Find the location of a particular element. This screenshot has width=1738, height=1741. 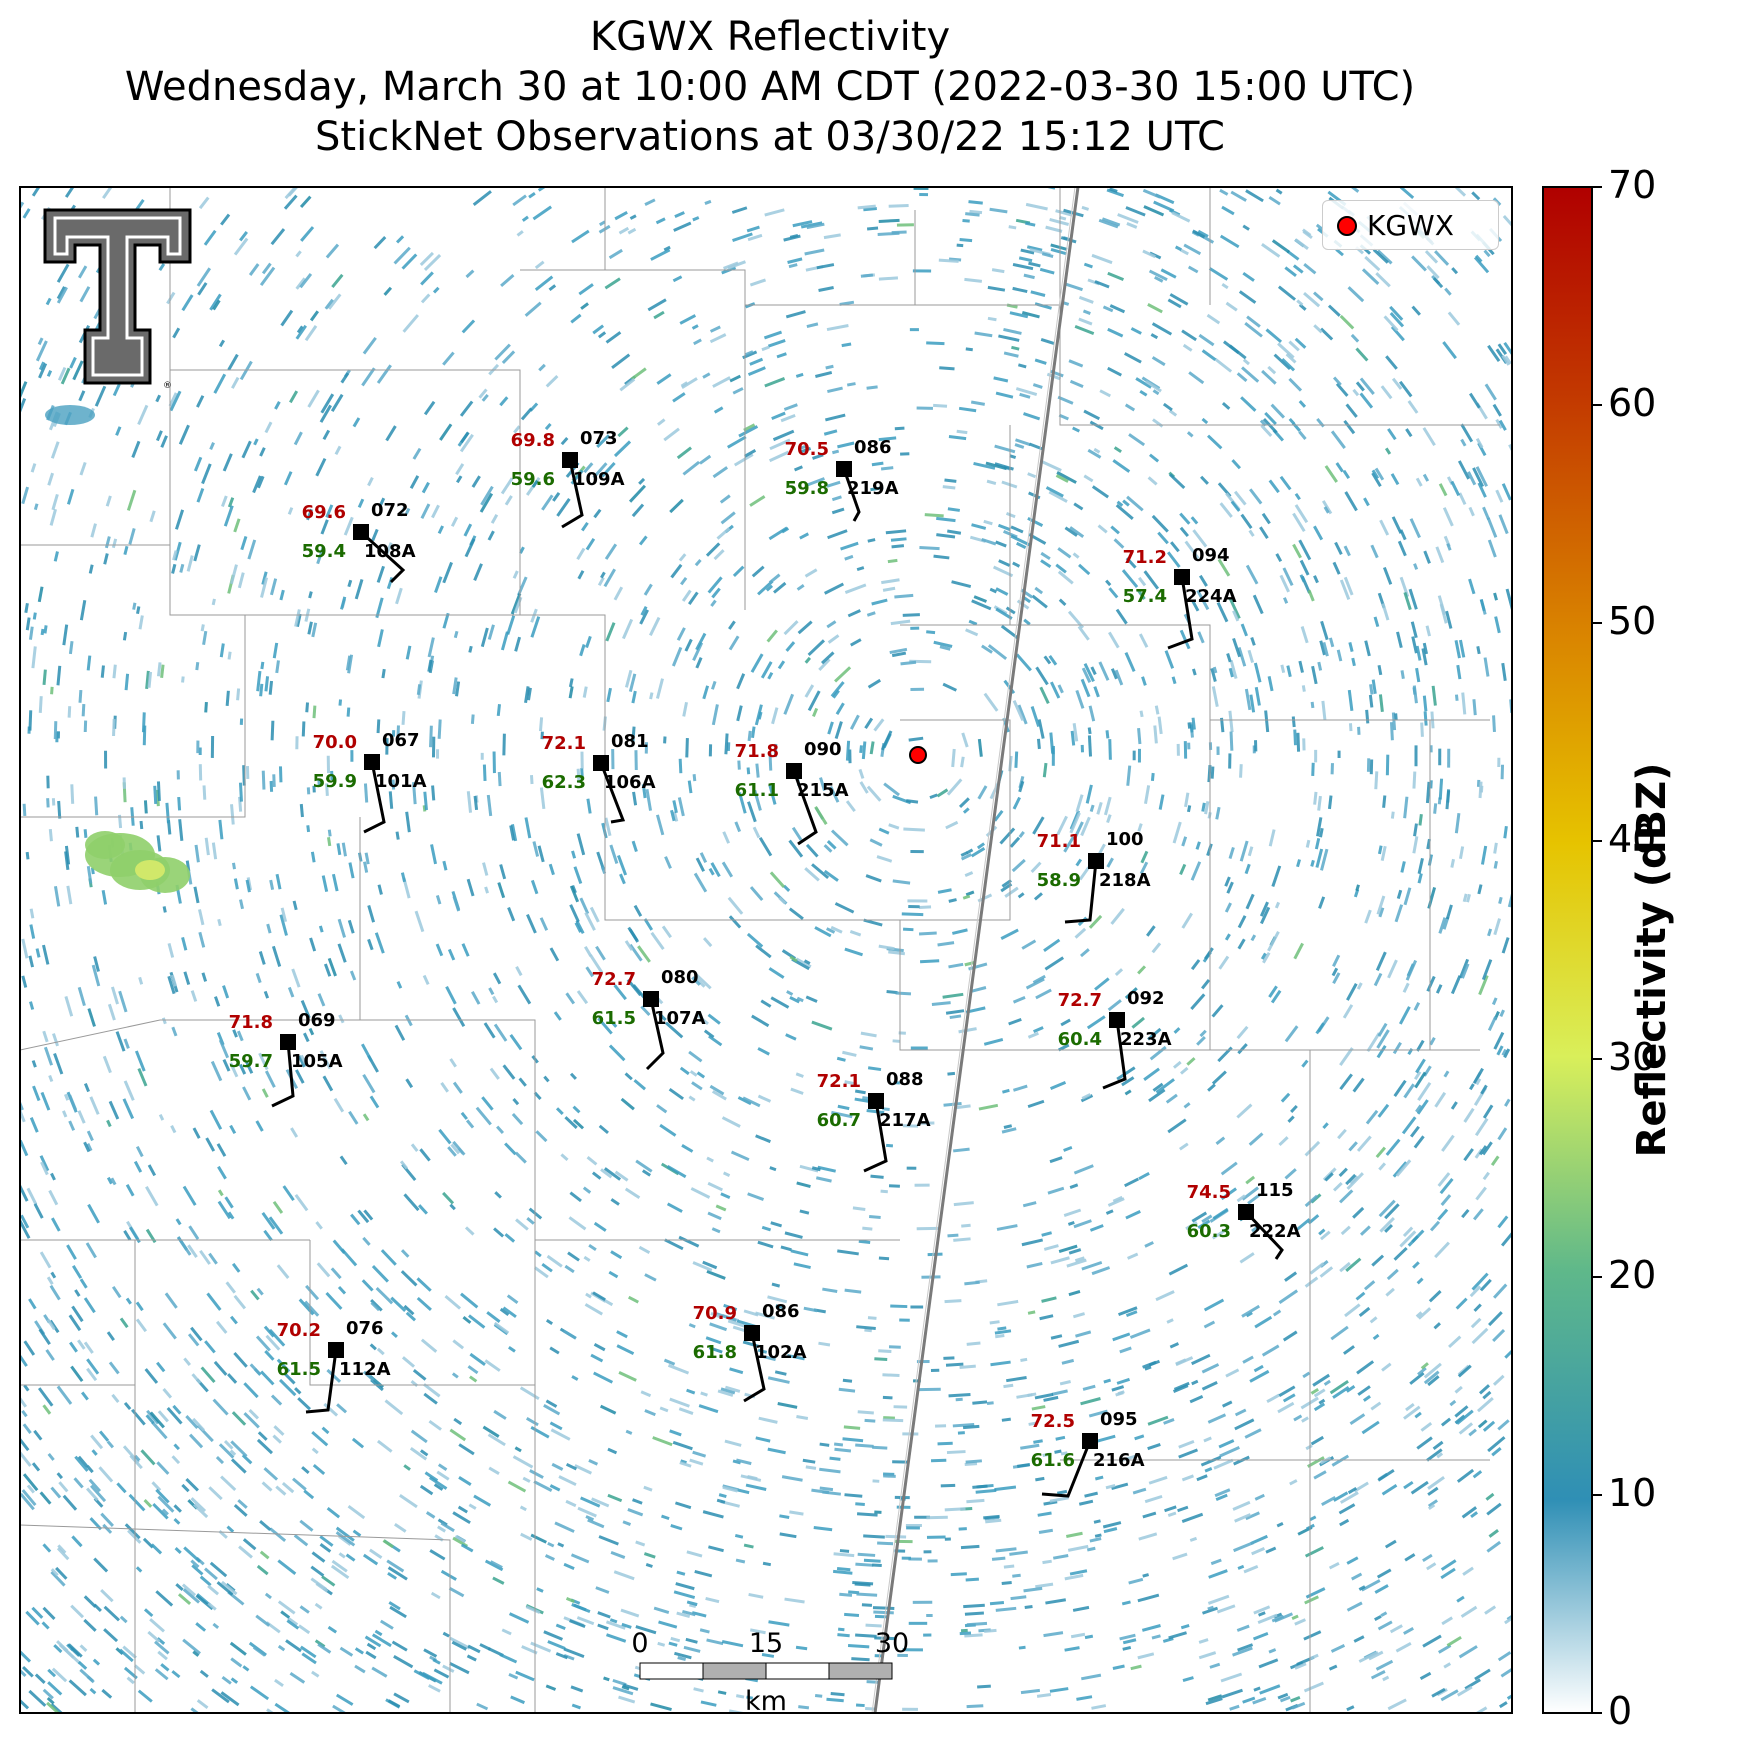

station-112A: 70.2 076 61.5 112A is located at coordinates (334, 1366).